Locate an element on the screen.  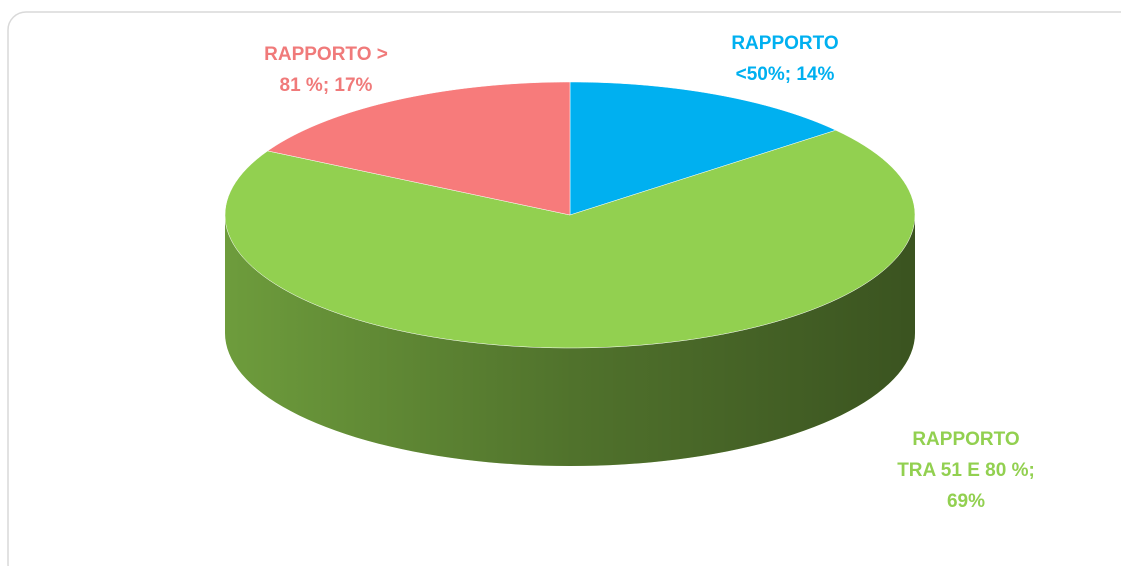
data-label: 81 %; 17% is located at coordinates (326, 85).